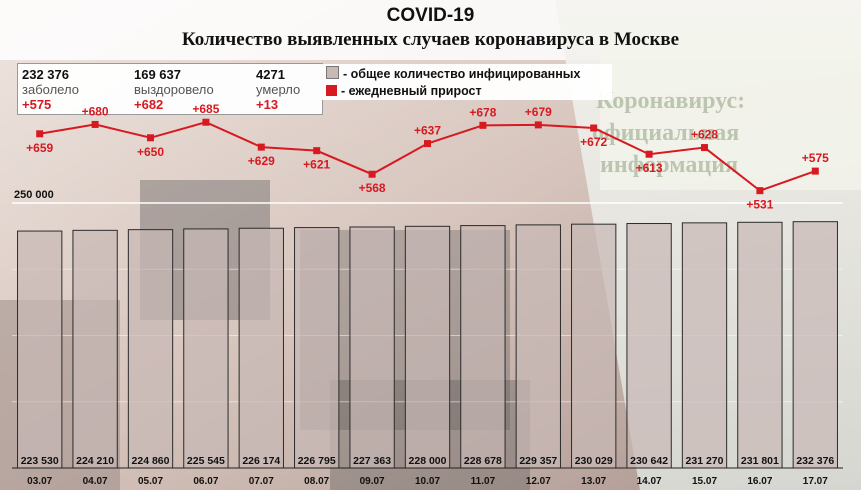 The height and width of the screenshot is (490, 861). Describe the element at coordinates (150, 481) in the screenshot. I see `x-tick-label: 05.07` at that location.